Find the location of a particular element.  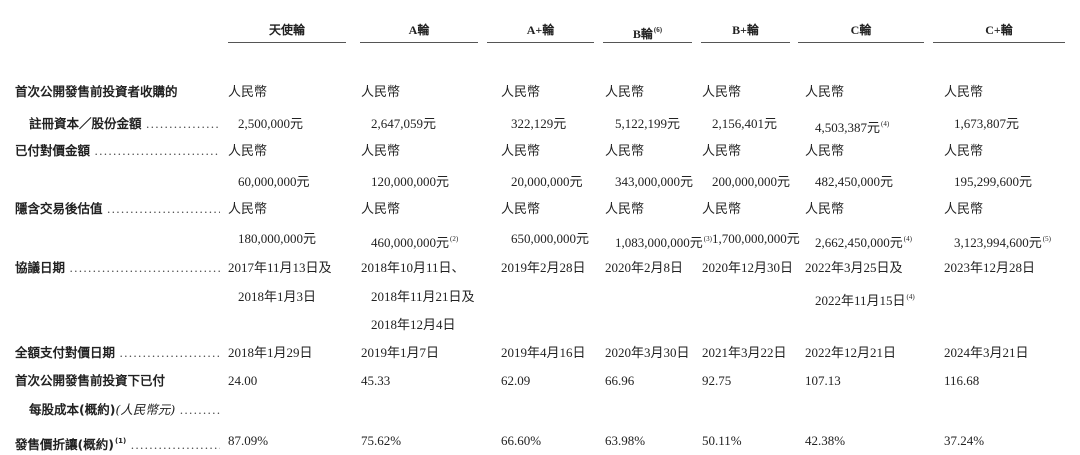

footnote-ref: (6) is located at coordinates (658, 30).